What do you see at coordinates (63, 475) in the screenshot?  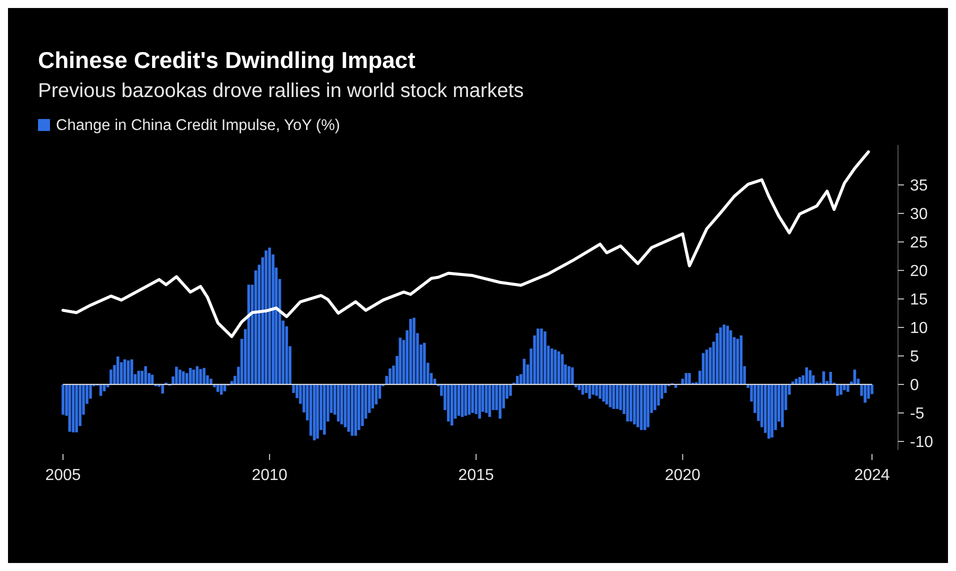 I see `x-tick-label: 2005` at bounding box center [63, 475].